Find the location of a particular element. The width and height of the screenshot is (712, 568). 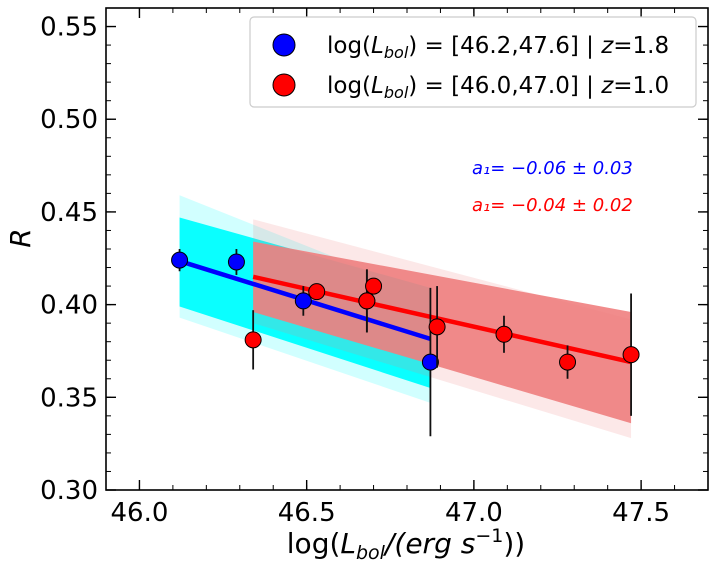

x-axis-title-prefix: log( is located at coordinates (314, 543).